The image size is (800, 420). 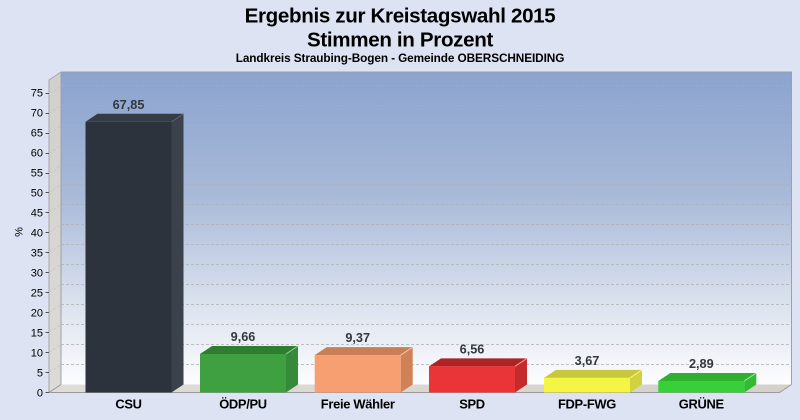 I want to click on svg-text:Ergebnis zur Kreistagswahl 201: Ergebnis zur Kreistagswahl 2015, so click(x=400, y=15).